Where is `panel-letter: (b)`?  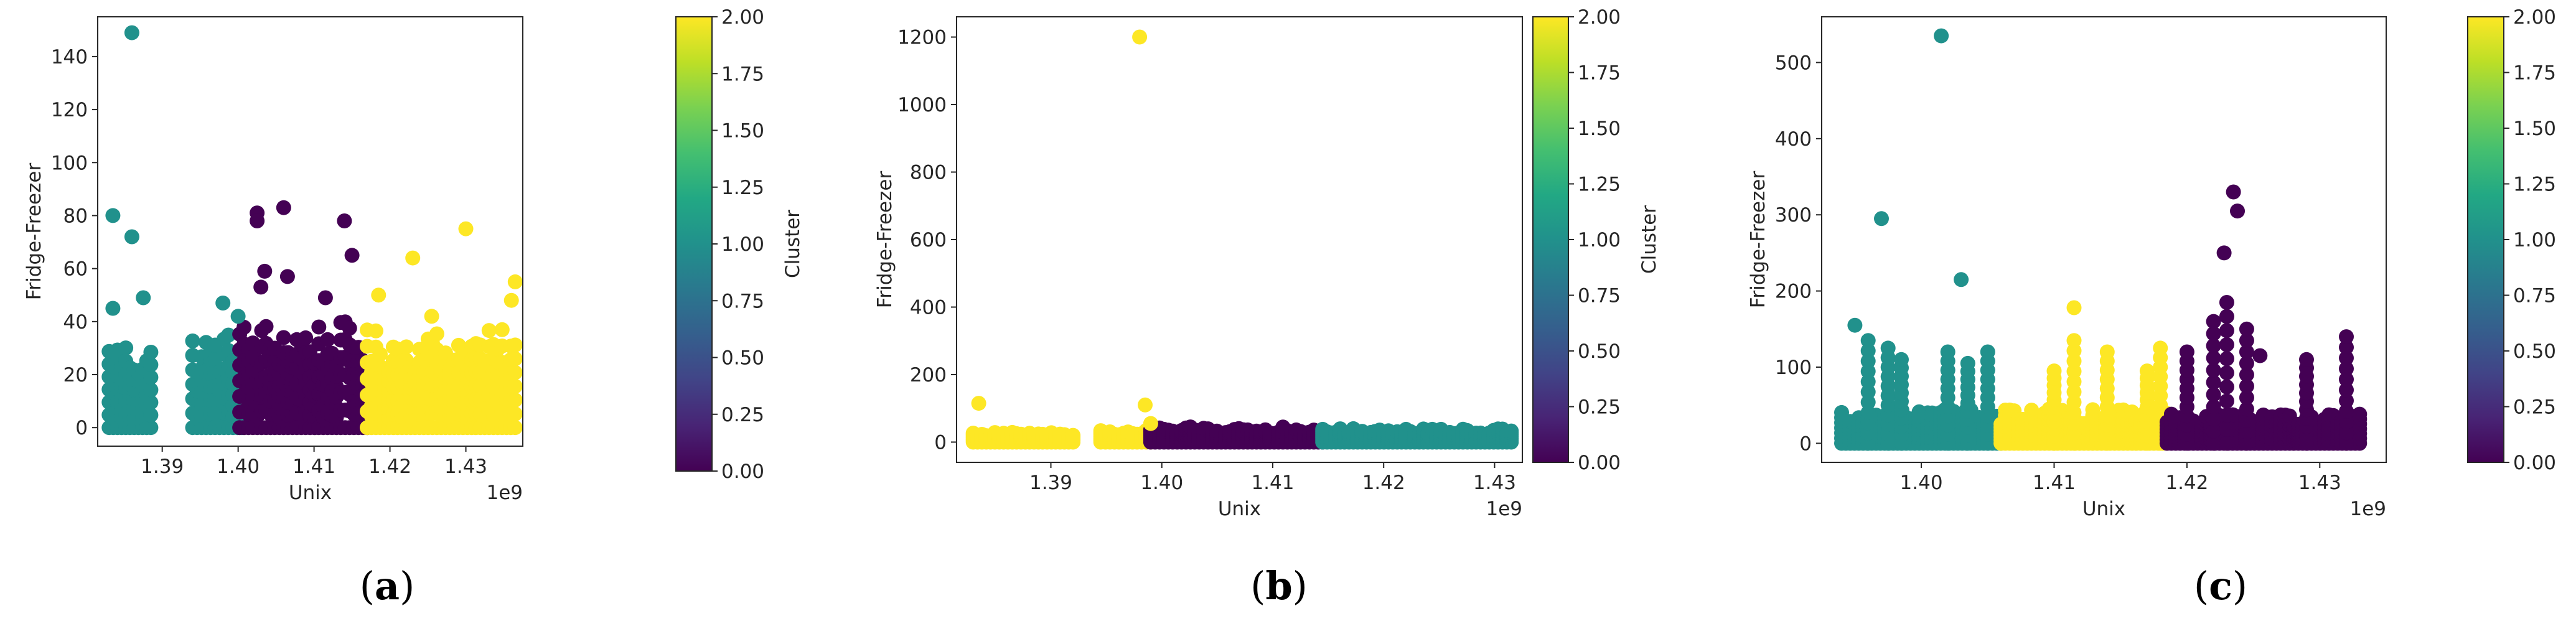 panel-letter: (b) is located at coordinates (1279, 586).